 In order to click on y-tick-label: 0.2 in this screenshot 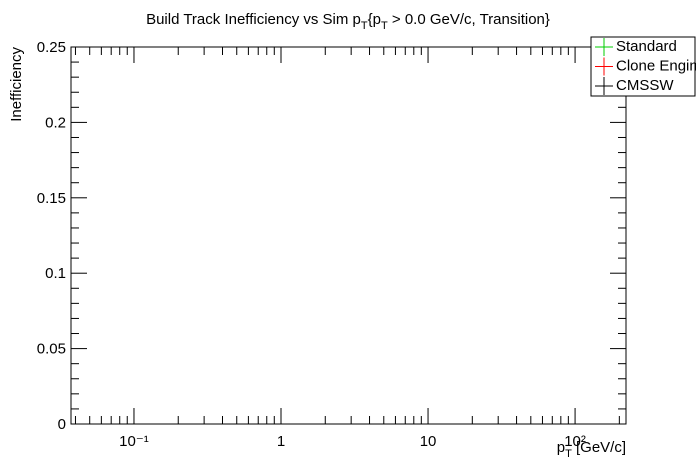, I will do `click(55, 122)`.